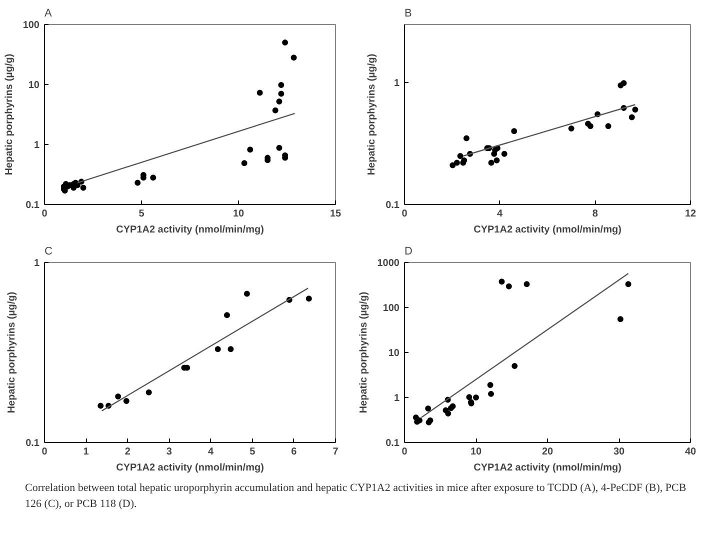 The width and height of the screenshot is (723, 539). I want to click on x-tick-label: 3, so click(169, 452).